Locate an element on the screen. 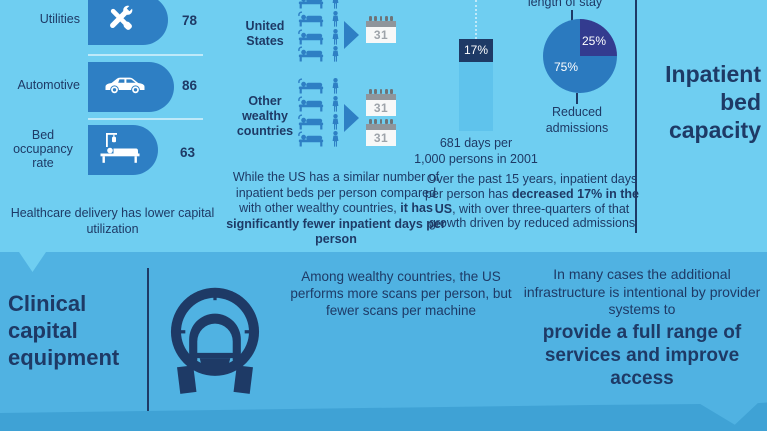 The height and width of the screenshot is (431, 767). hospital-bed-icon is located at coordinates (113, 150).